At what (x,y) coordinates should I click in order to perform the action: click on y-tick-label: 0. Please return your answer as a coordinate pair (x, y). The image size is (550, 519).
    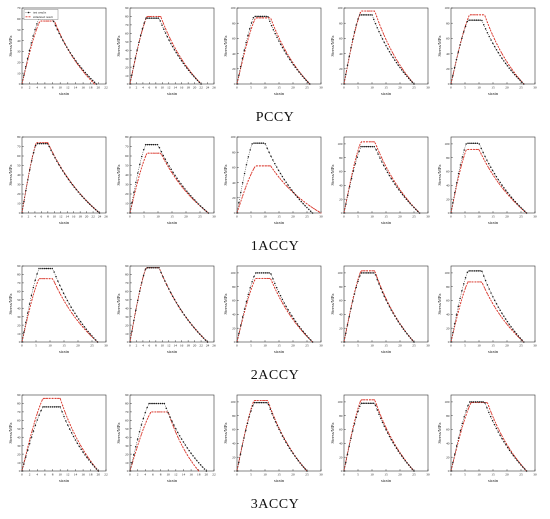
    Looking at the image, I should click on (342, 213).